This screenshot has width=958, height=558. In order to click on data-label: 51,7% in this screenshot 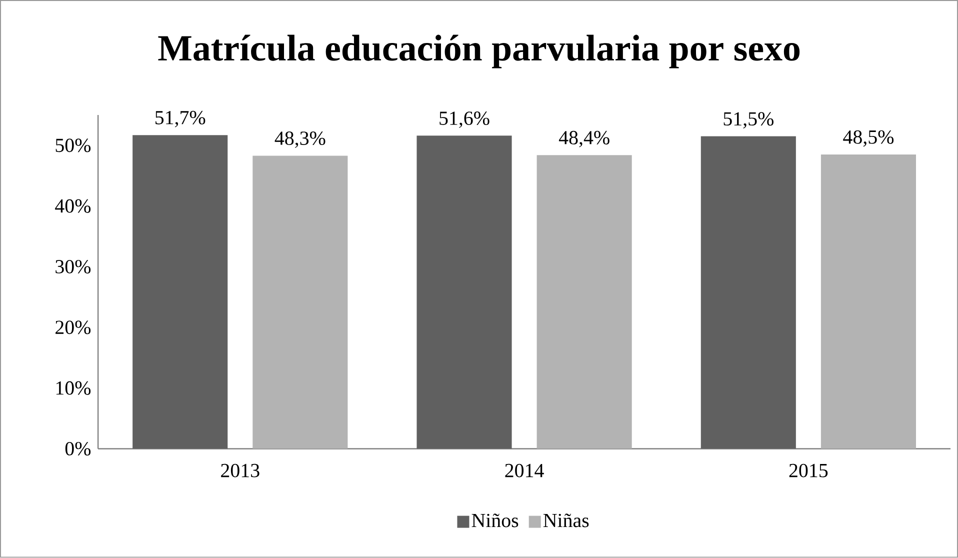, I will do `click(181, 119)`.